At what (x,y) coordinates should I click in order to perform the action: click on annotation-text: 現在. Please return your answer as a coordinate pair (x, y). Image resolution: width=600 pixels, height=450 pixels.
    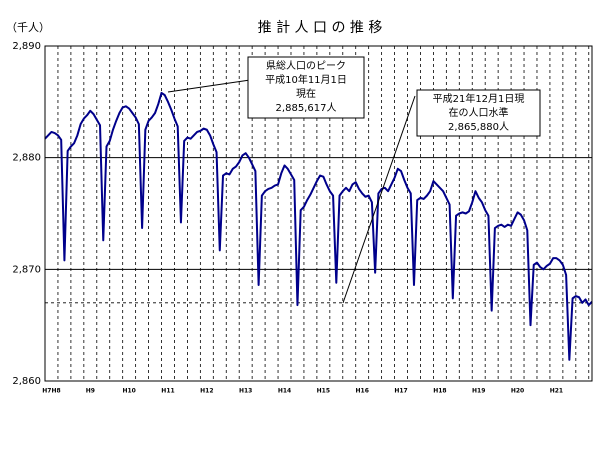
    Looking at the image, I should click on (306, 94).